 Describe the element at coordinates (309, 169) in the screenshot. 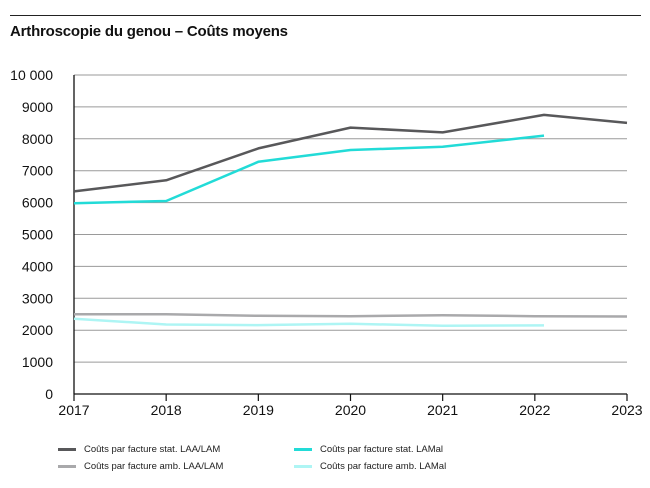

I see `series-line-stat-lamal` at that location.